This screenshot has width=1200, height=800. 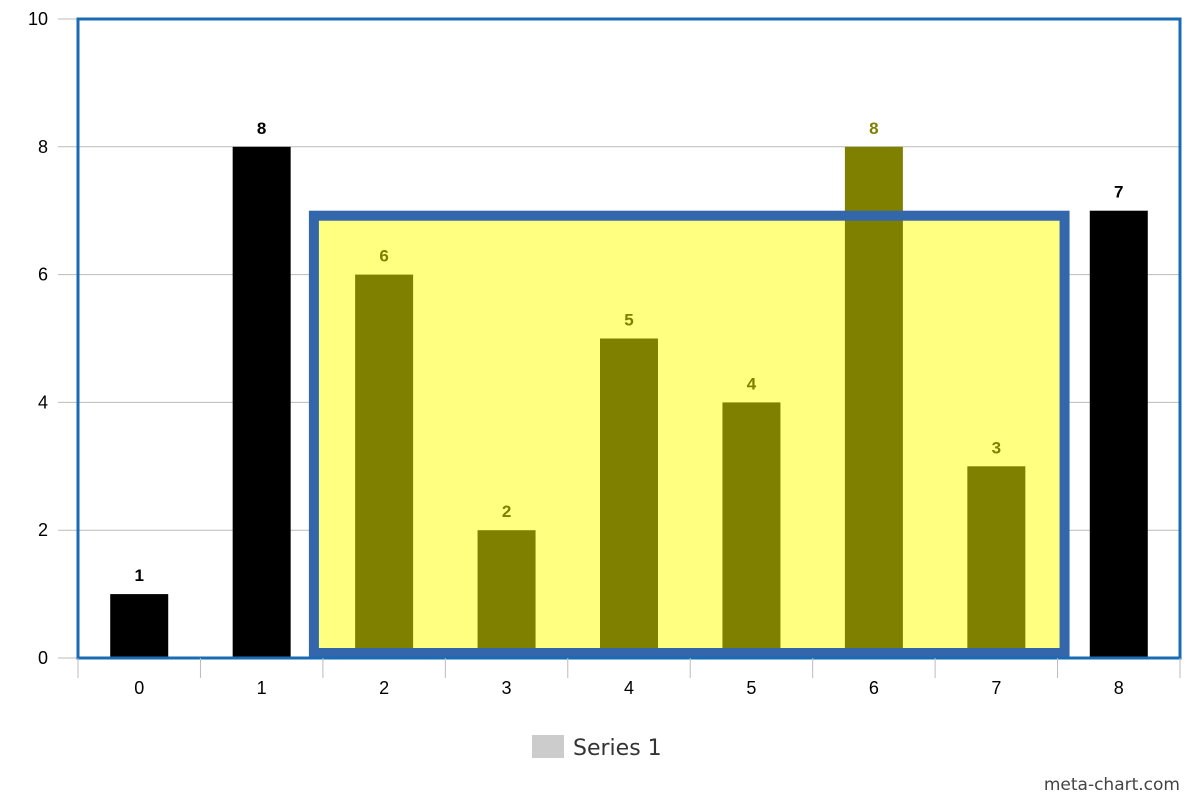 What do you see at coordinates (43, 658) in the screenshot?
I see `y-tick-label: 0` at bounding box center [43, 658].